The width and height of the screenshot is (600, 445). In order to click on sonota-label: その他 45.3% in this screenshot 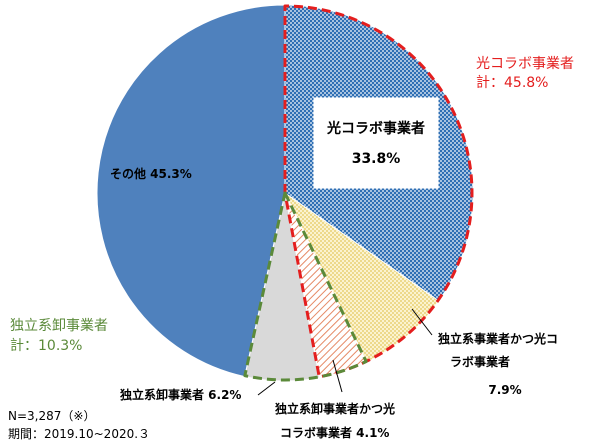, I will do `click(151, 173)`.